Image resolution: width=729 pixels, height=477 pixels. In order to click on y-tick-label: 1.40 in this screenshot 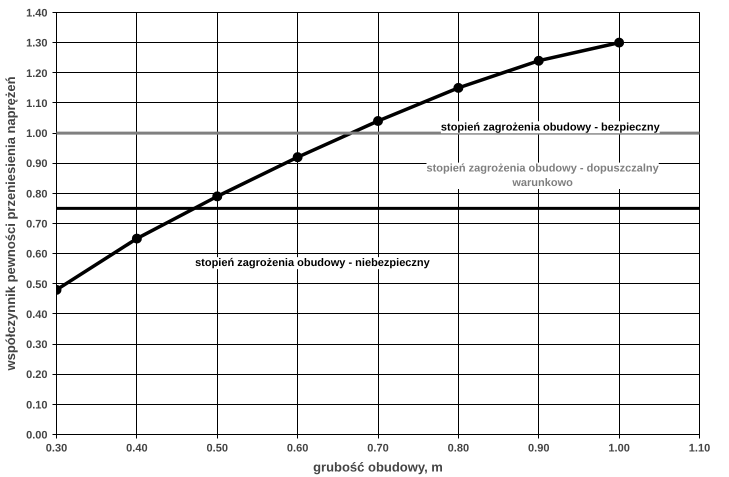, I will do `click(37, 14)`.